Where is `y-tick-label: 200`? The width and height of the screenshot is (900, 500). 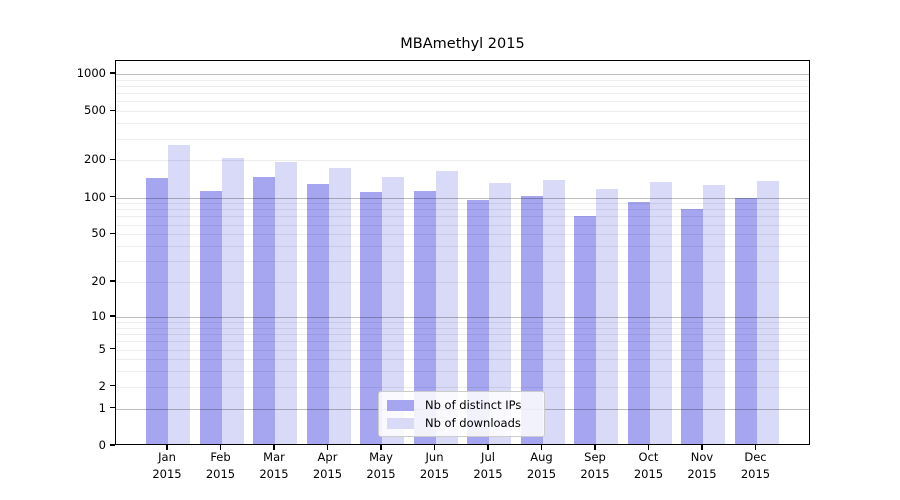 y-tick-label: 200 is located at coordinates (95, 159).